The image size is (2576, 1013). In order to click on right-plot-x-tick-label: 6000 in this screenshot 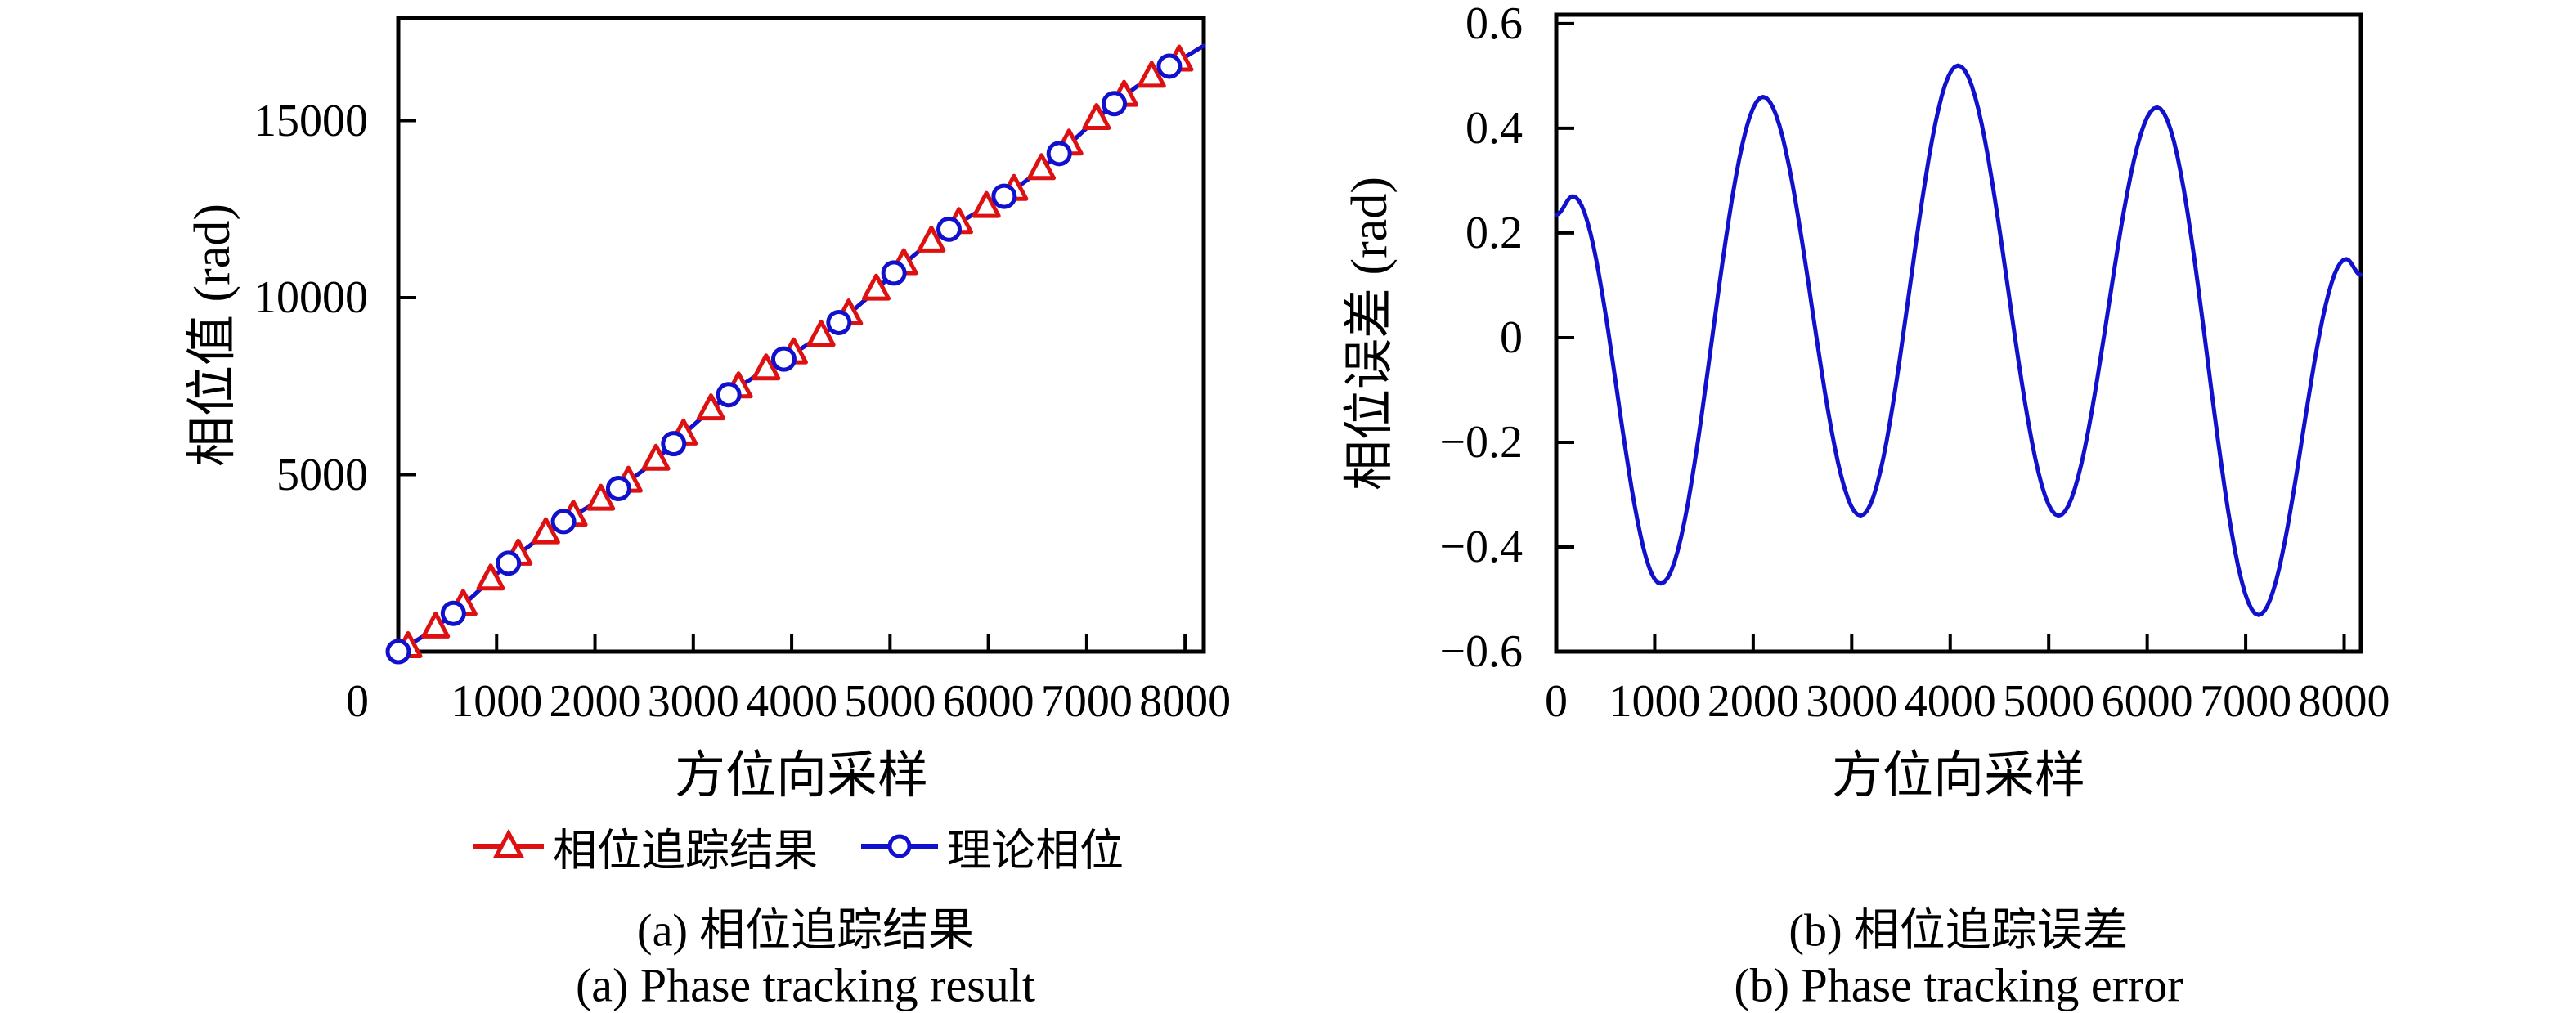, I will do `click(2147, 701)`.